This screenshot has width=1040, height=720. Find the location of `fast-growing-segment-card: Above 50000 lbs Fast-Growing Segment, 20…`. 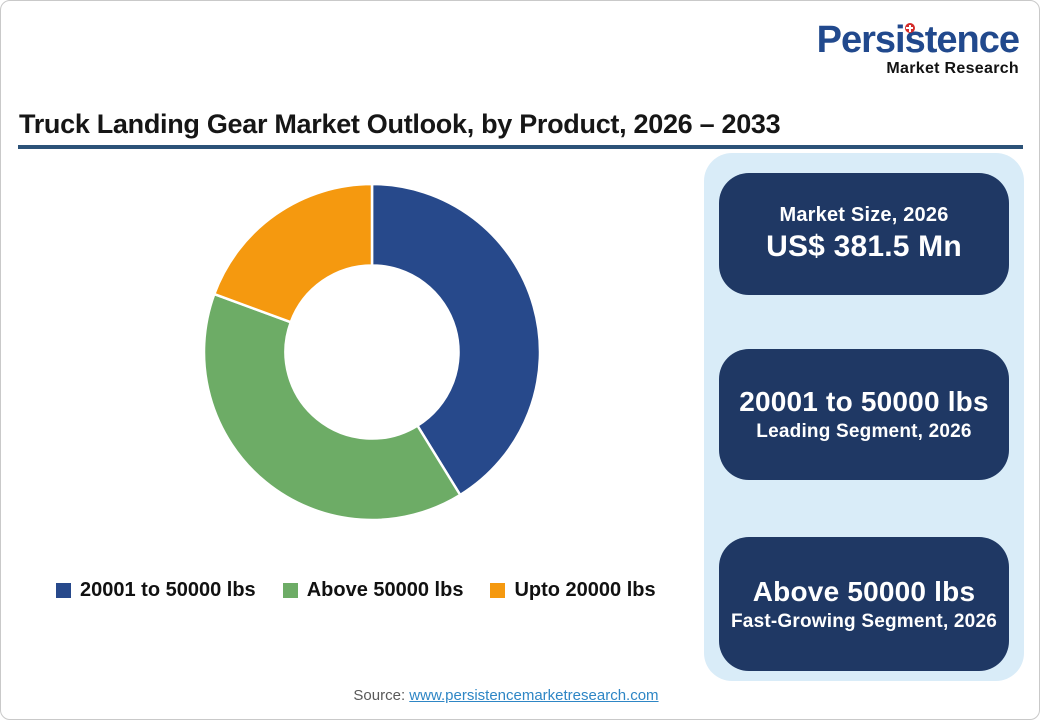

fast-growing-segment-card: Above 50000 lbs Fast-Growing Segment, 20… is located at coordinates (864, 604).